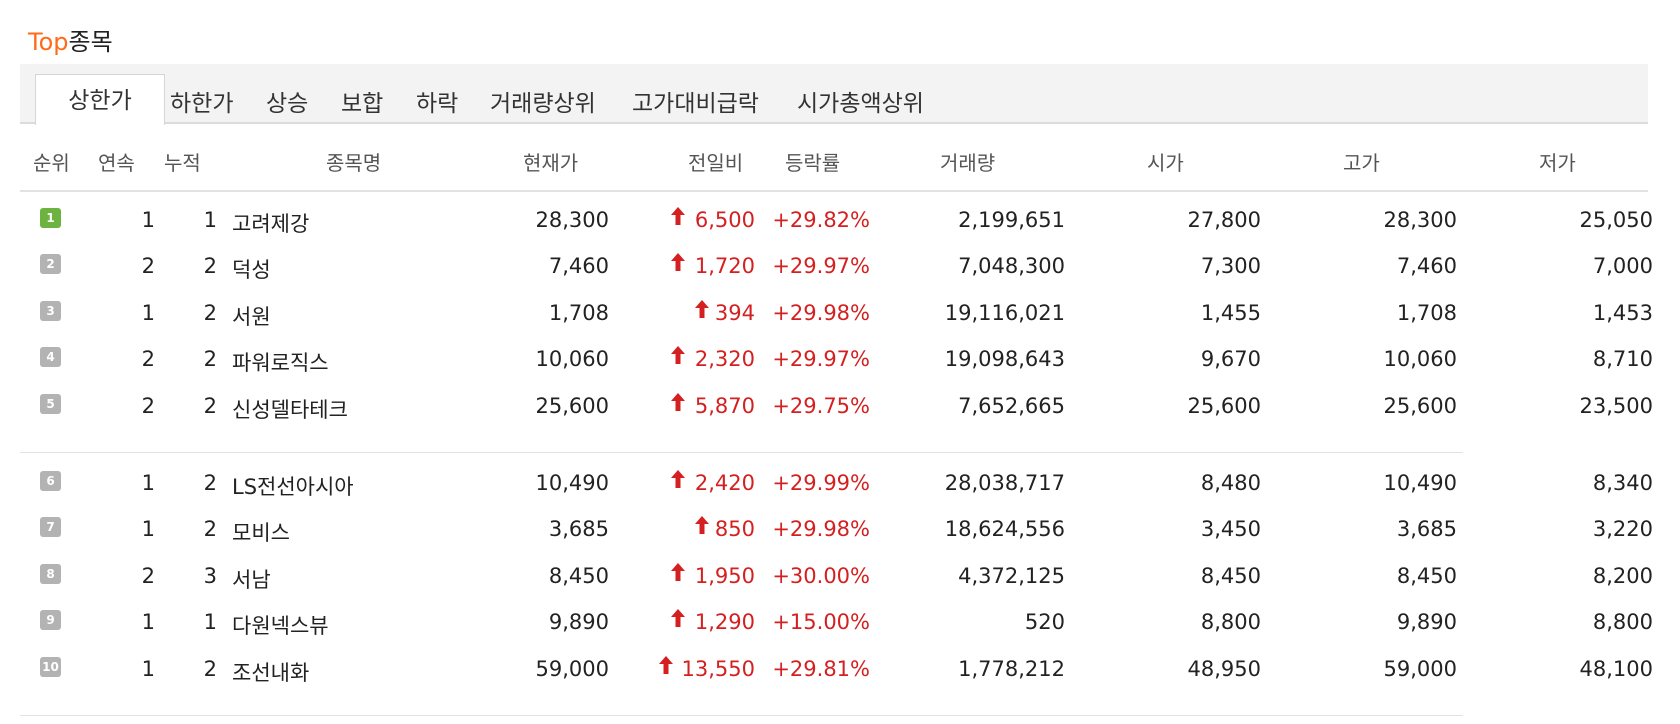 Image resolution: width=1680 pixels, height=724 pixels. Describe the element at coordinates (1230, 313) in the screenshot. I see `cell-open: 1,455` at that location.